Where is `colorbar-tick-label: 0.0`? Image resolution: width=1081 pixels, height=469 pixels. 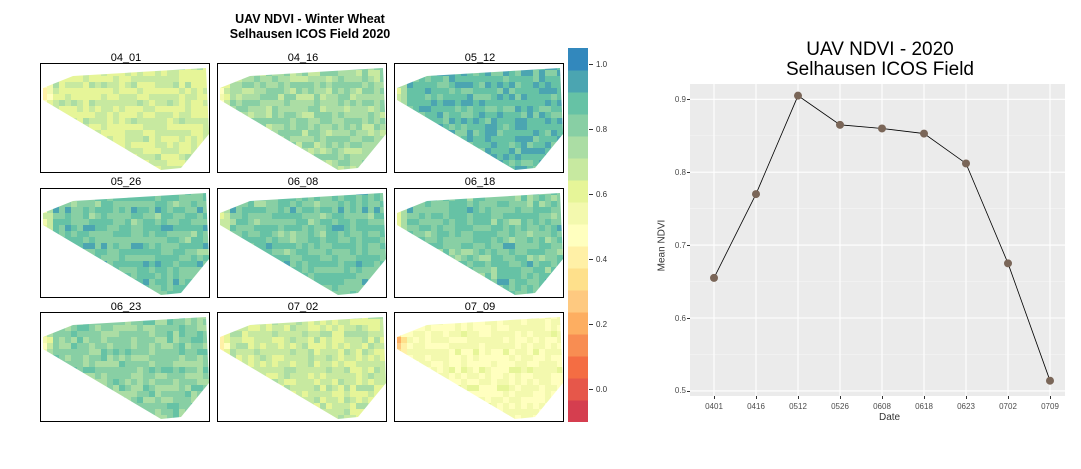
colorbar-tick-label: 0.0 is located at coordinates (602, 390).